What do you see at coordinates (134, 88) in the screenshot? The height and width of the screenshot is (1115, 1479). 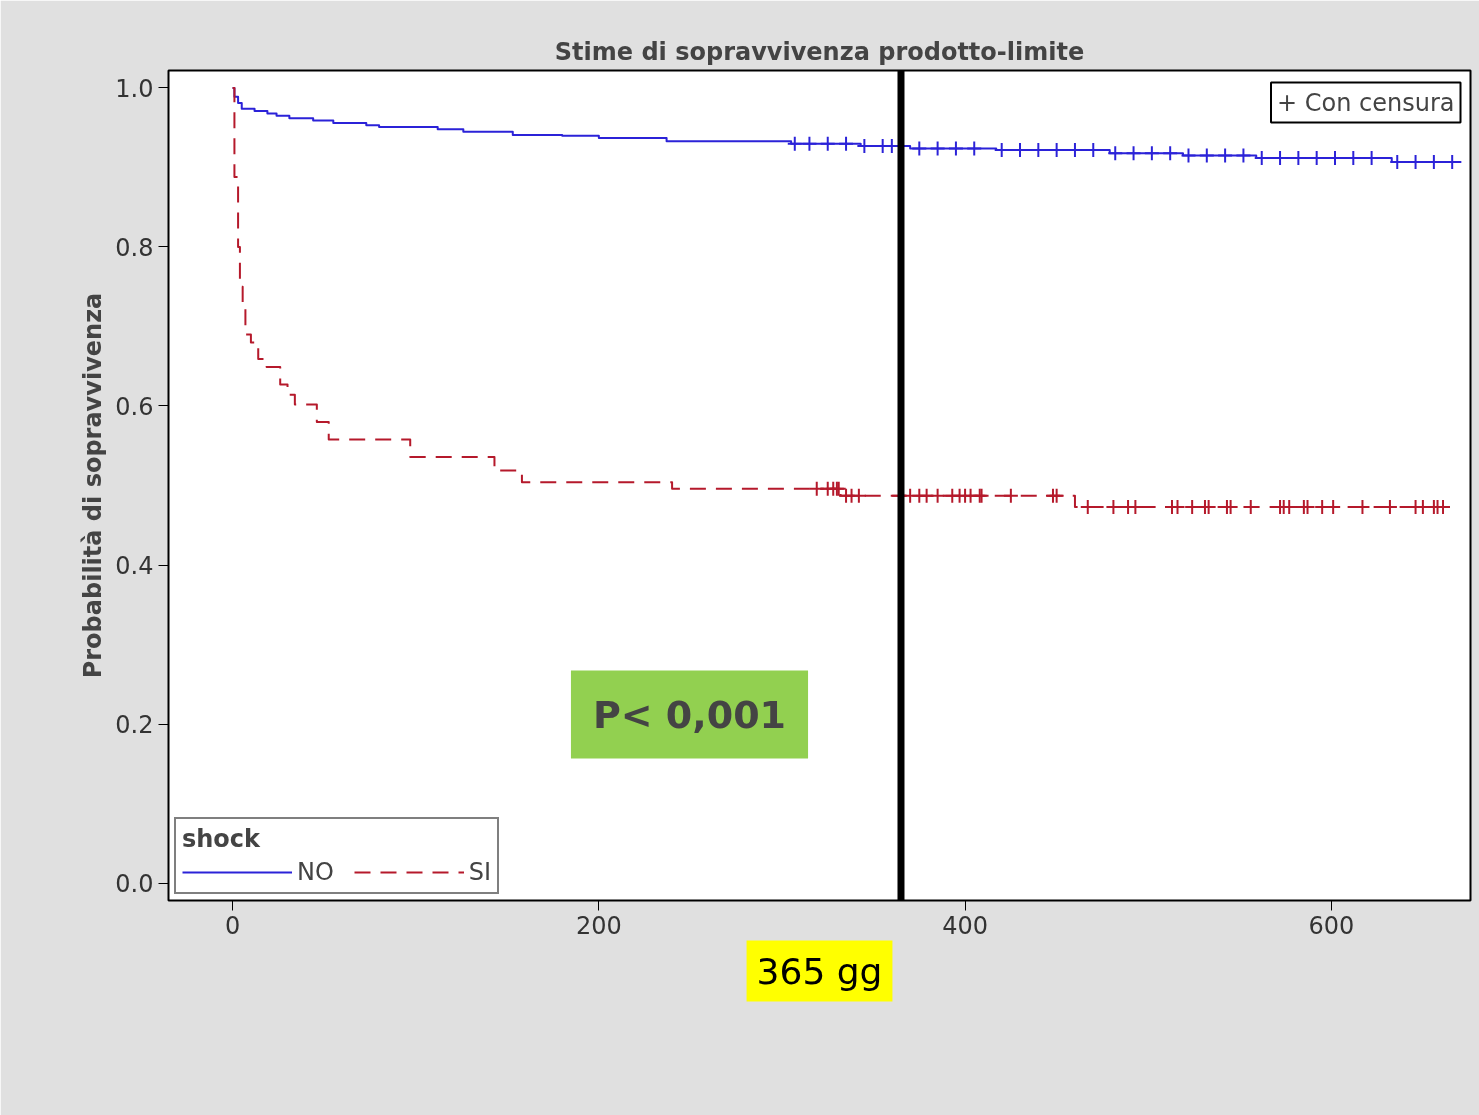 I see `y-tick-label: 1.0` at bounding box center [134, 88].